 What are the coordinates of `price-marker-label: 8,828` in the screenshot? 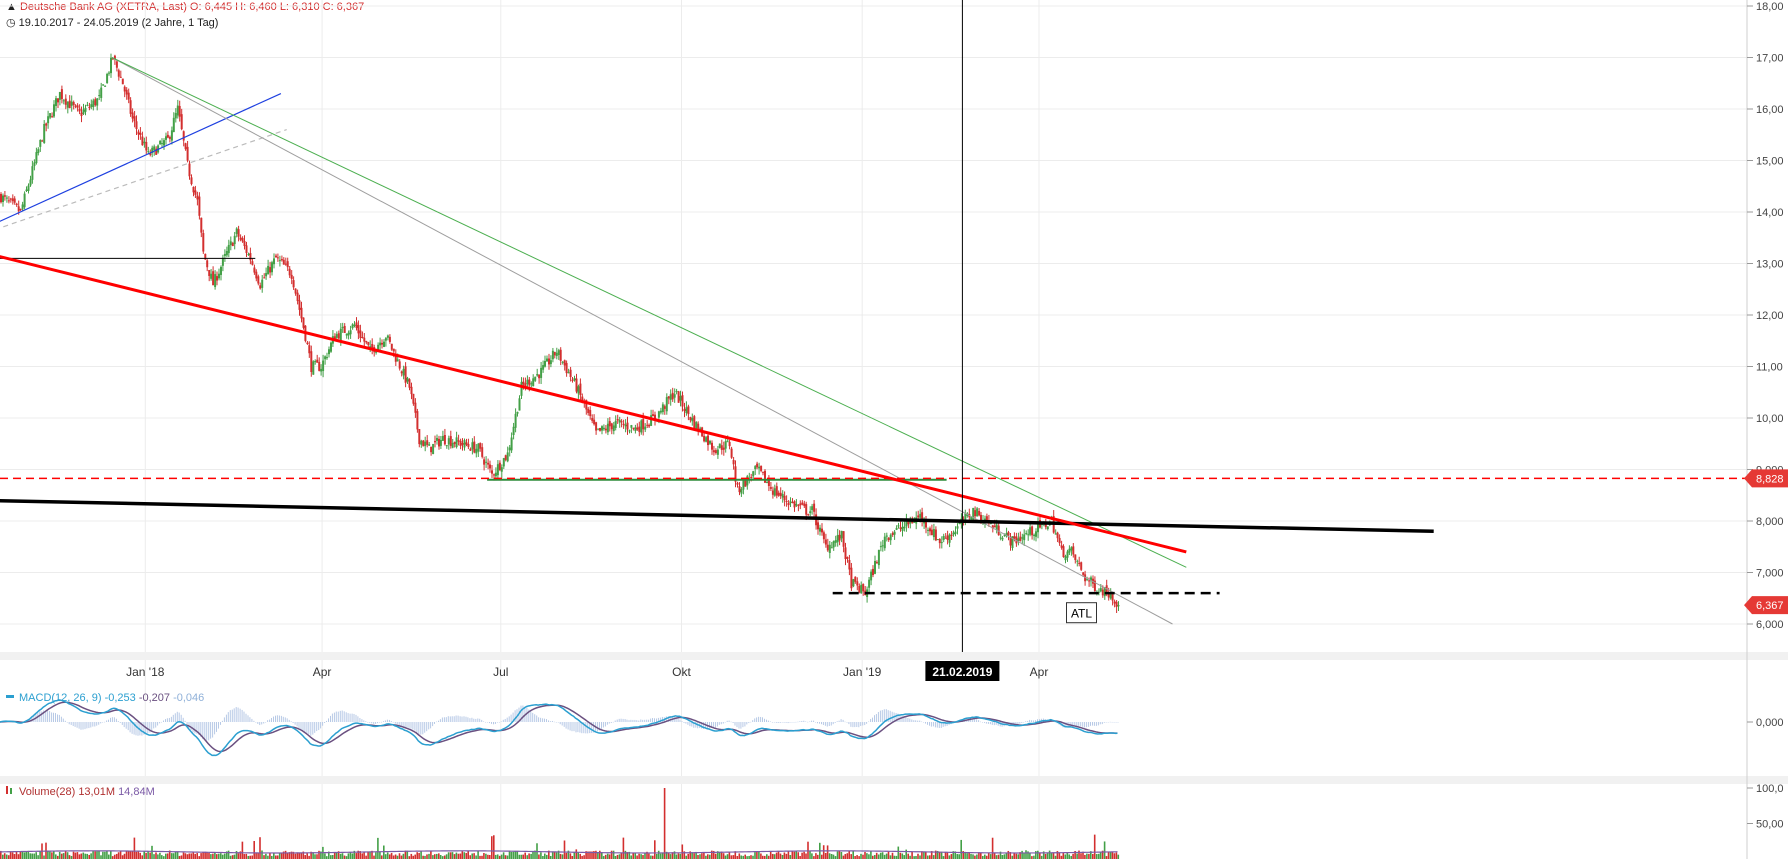 It's located at (1770, 479).